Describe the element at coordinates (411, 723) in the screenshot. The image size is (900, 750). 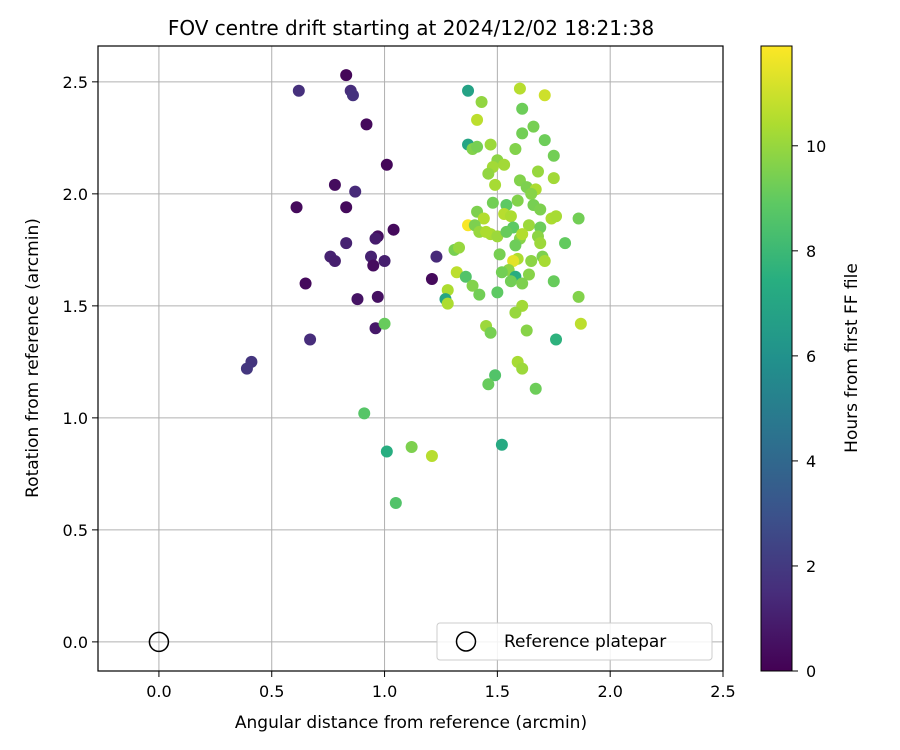
I see `x-axis-label: Angular distance from reference (arcmin)` at that location.